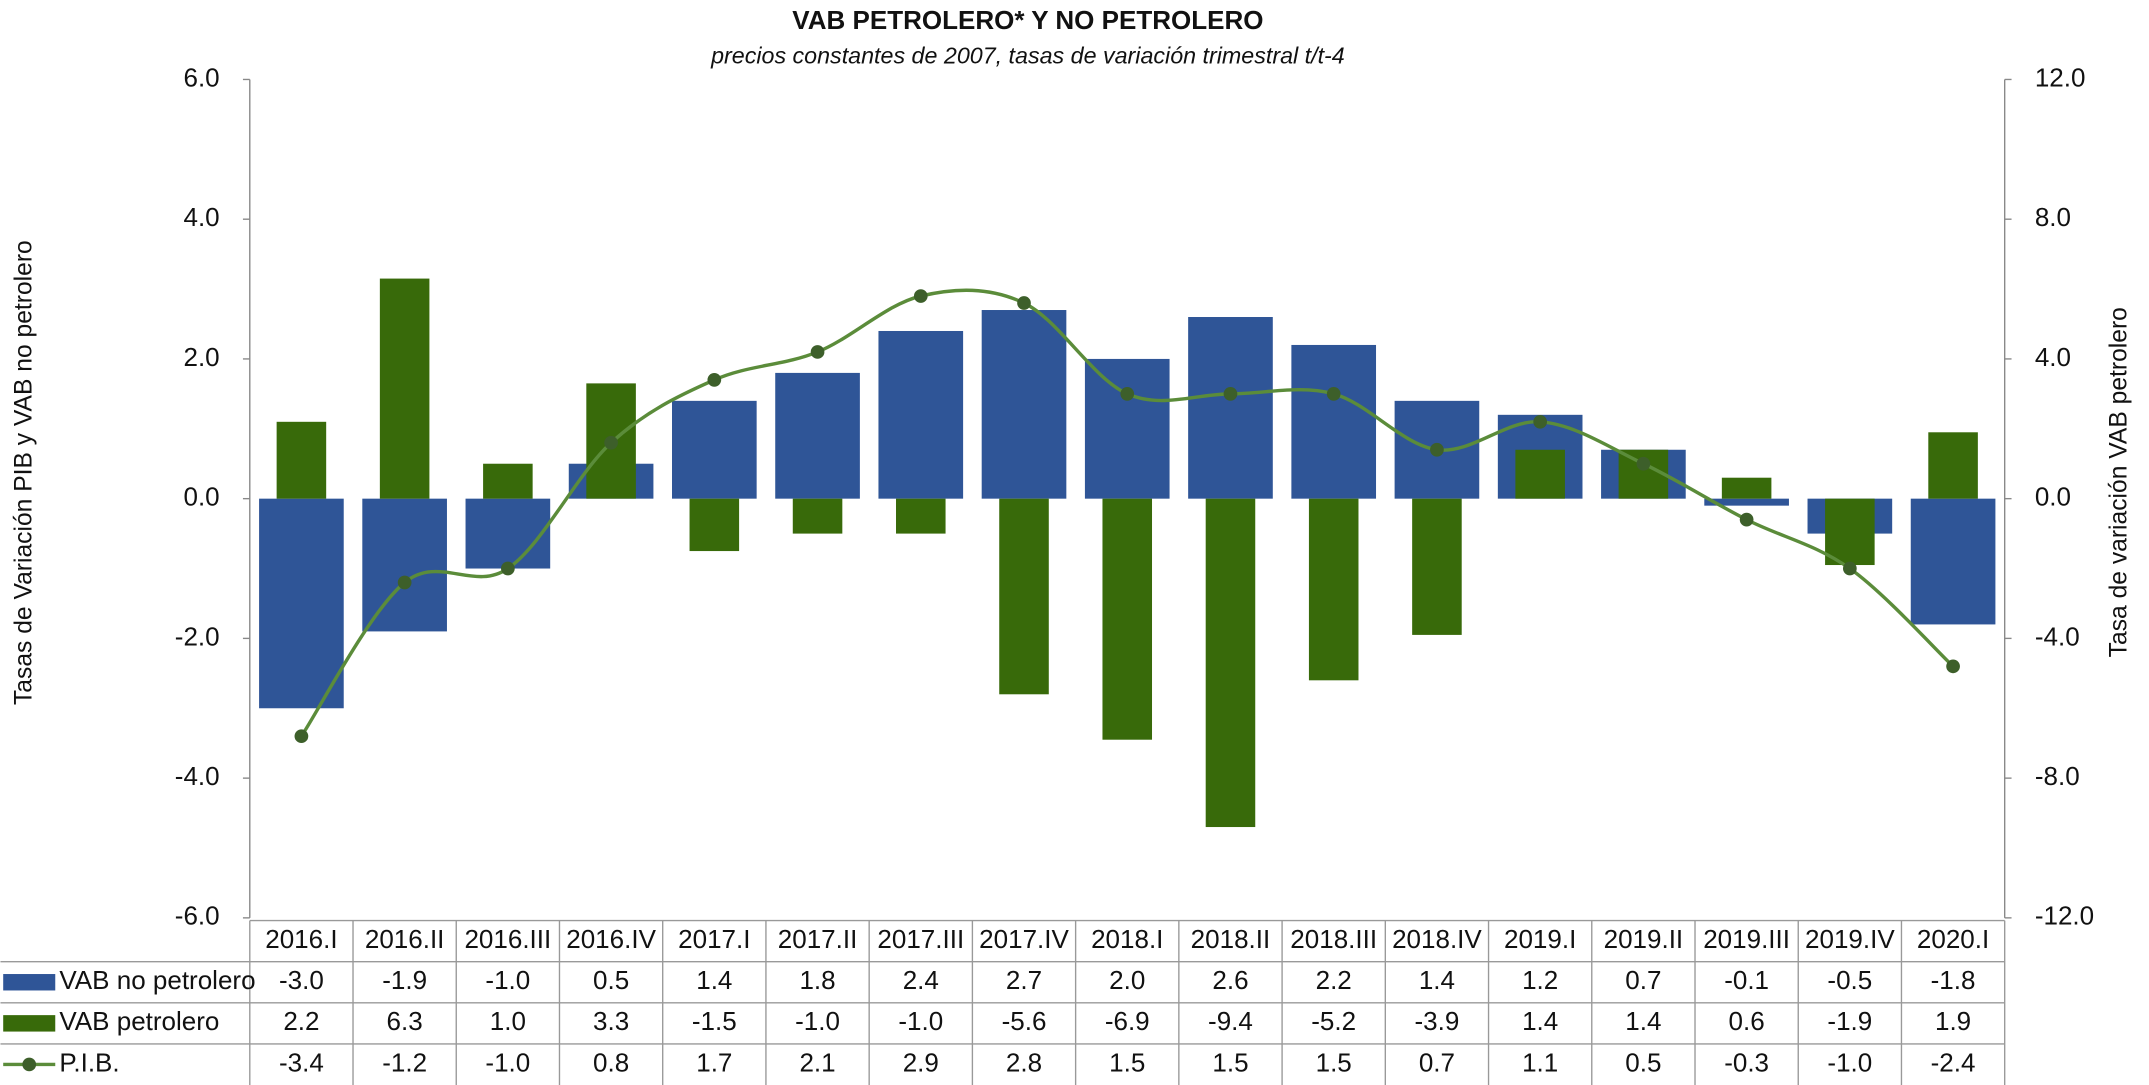 The height and width of the screenshot is (1085, 2149). What do you see at coordinates (1333, 1021) in the screenshot?
I see `table-value: -5.2` at bounding box center [1333, 1021].